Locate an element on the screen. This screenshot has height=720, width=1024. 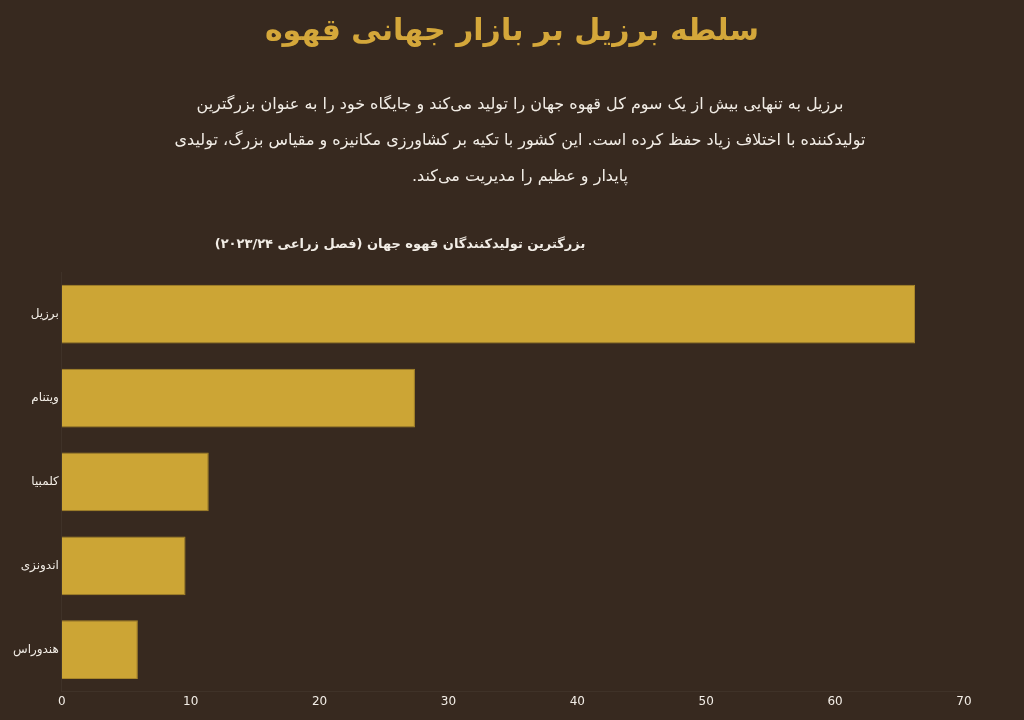
x-tick-label: 50 is located at coordinates (706, 700).